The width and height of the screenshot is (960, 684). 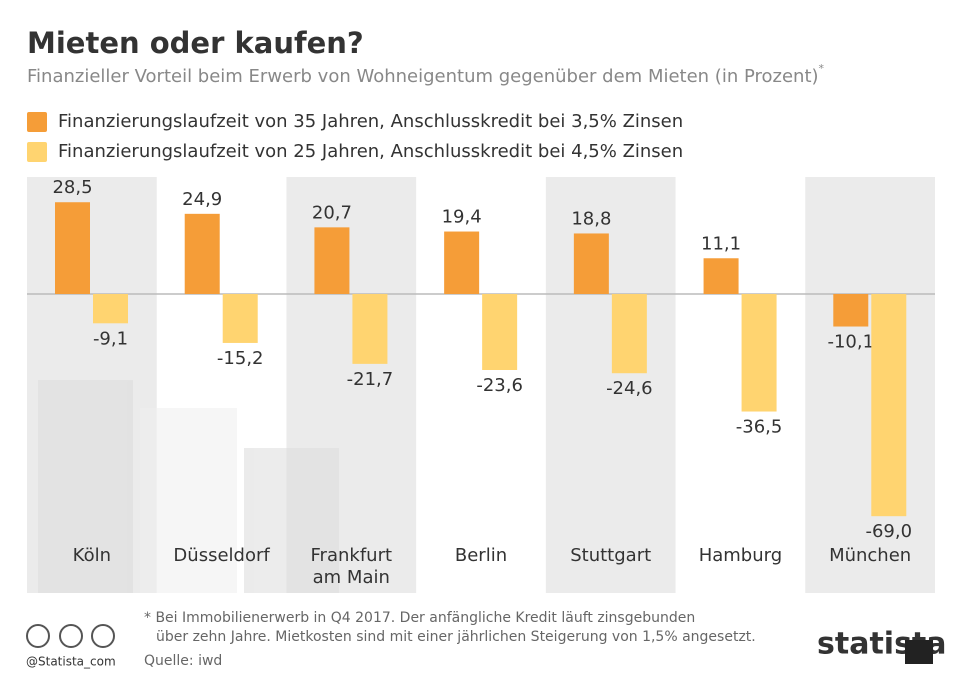 What do you see at coordinates (183, 661) in the screenshot?
I see `source: Quelle: iwd` at bounding box center [183, 661].